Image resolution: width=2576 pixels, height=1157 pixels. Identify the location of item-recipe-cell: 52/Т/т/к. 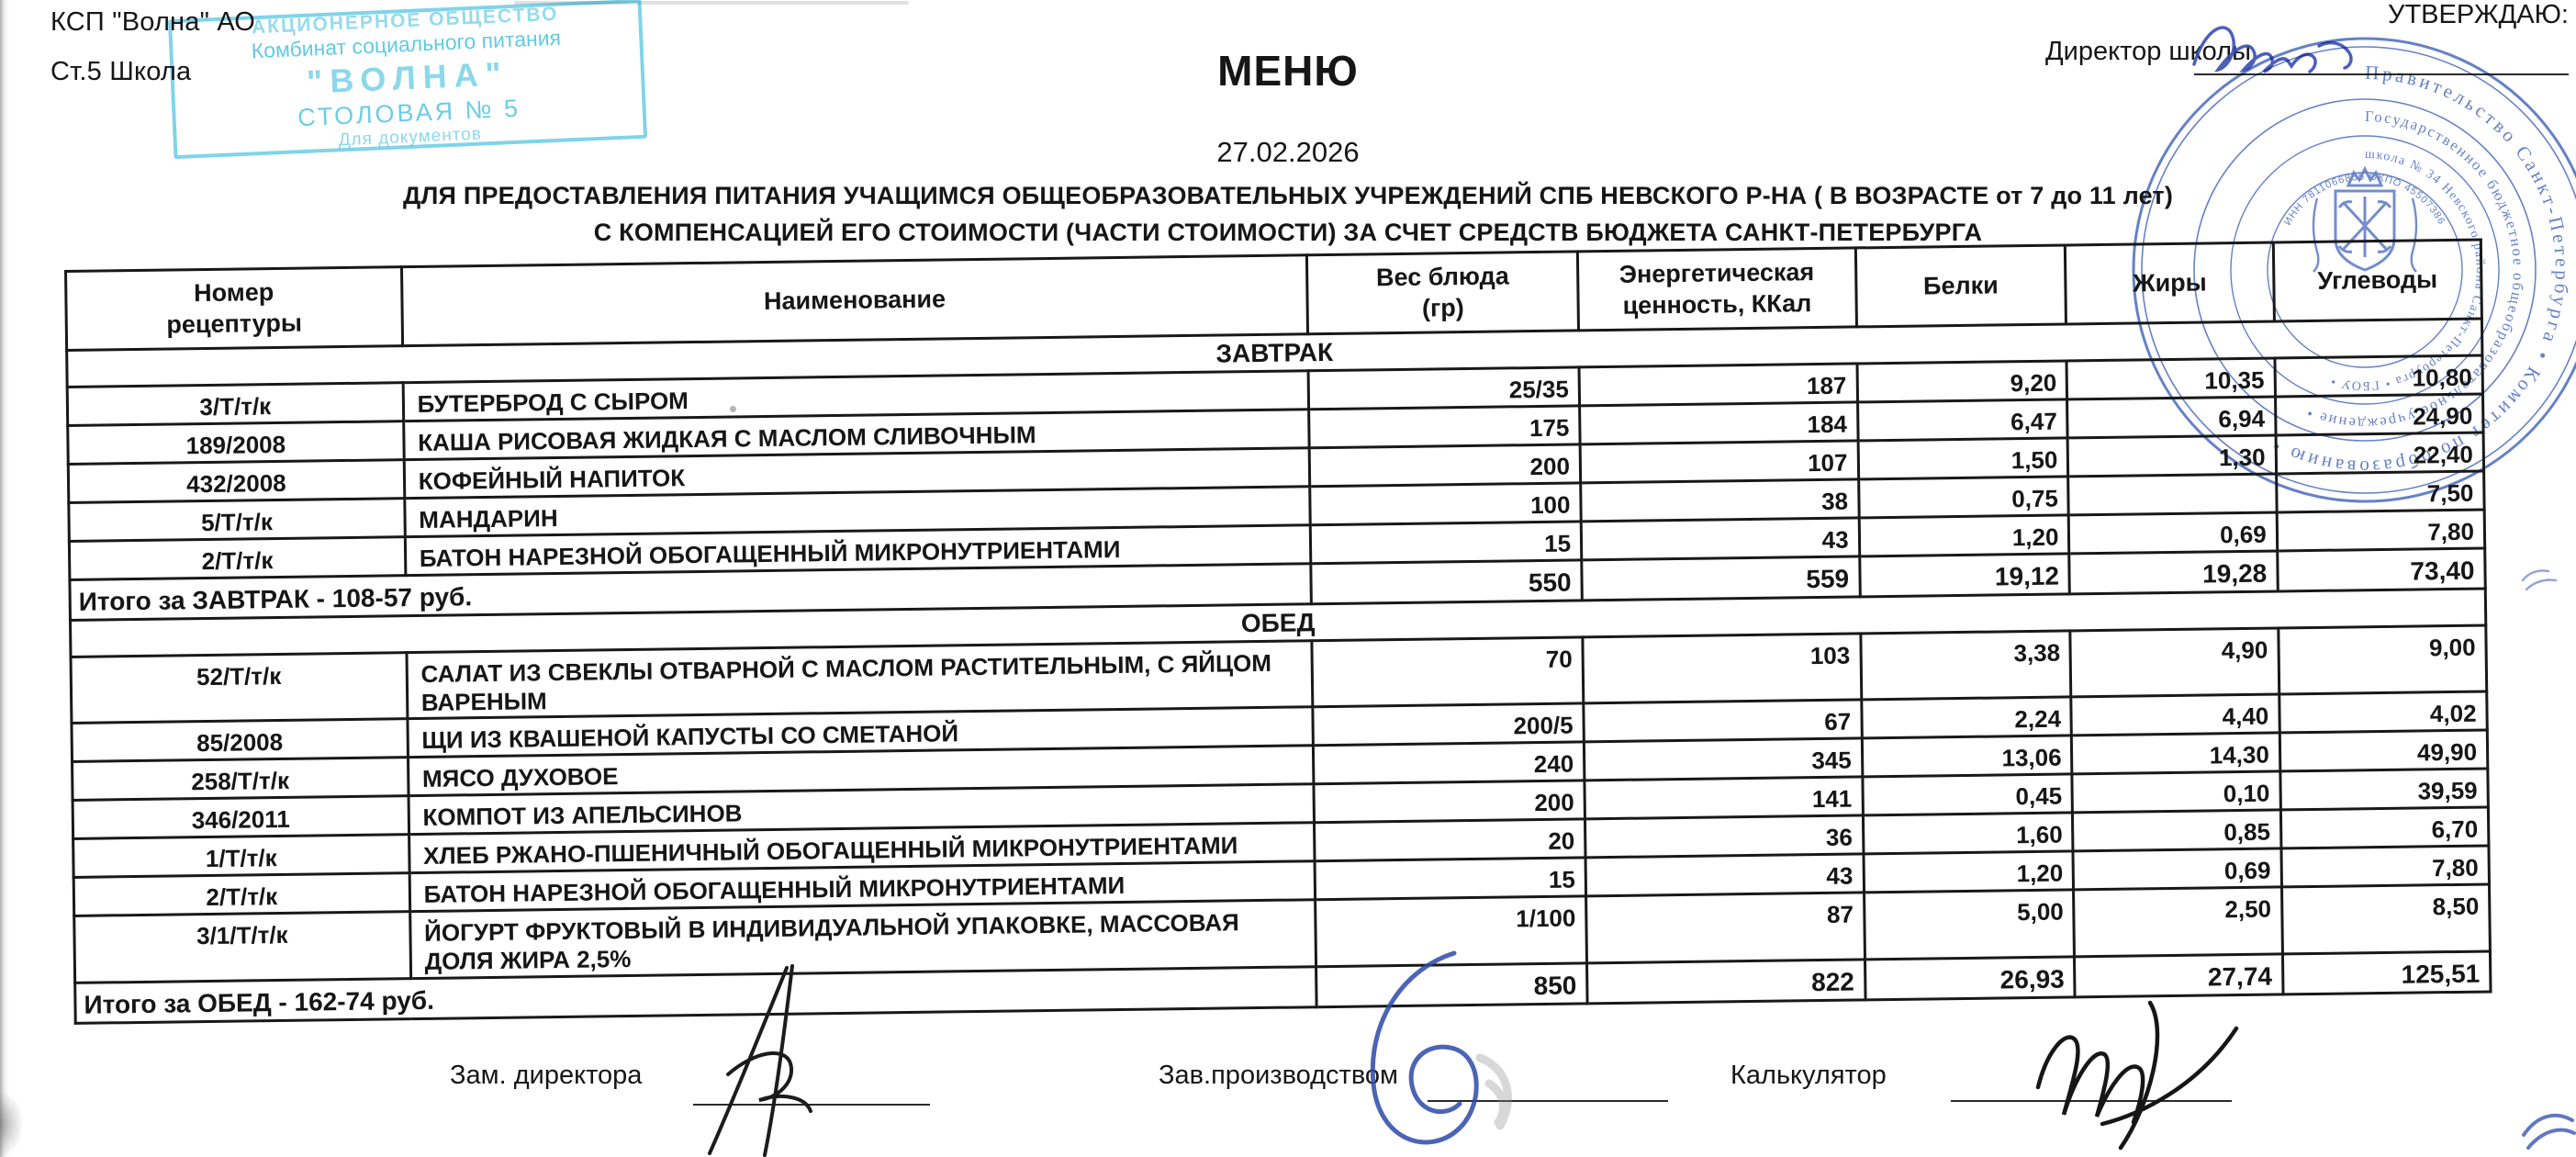
(239, 688).